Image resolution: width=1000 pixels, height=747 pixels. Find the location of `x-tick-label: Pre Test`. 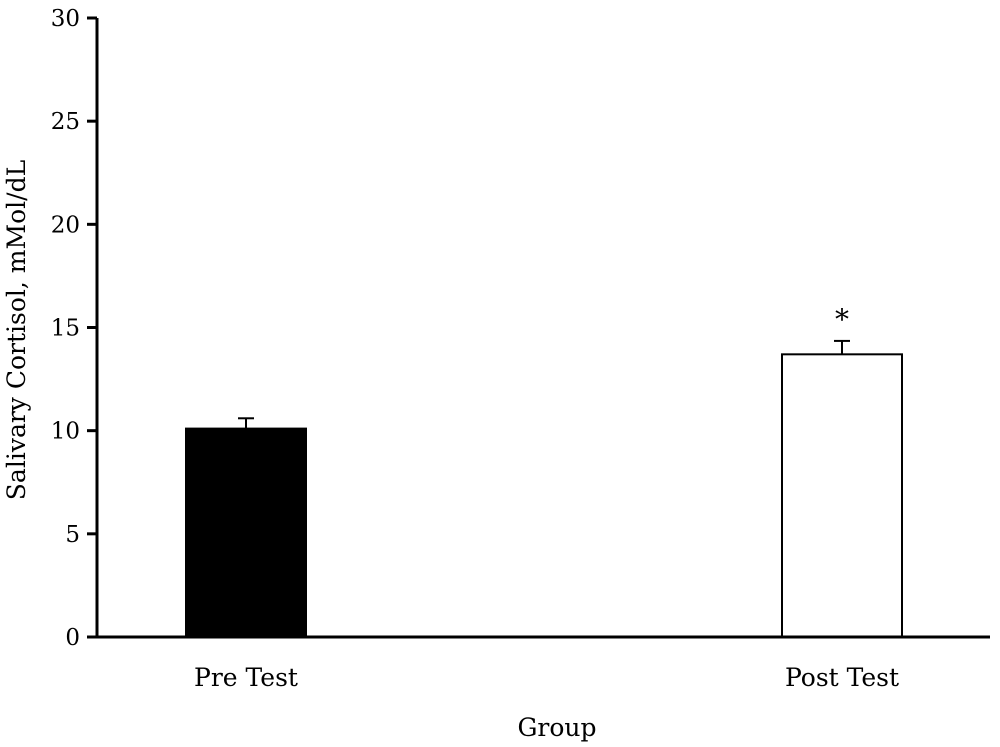

x-tick-label: Pre Test is located at coordinates (246, 677).